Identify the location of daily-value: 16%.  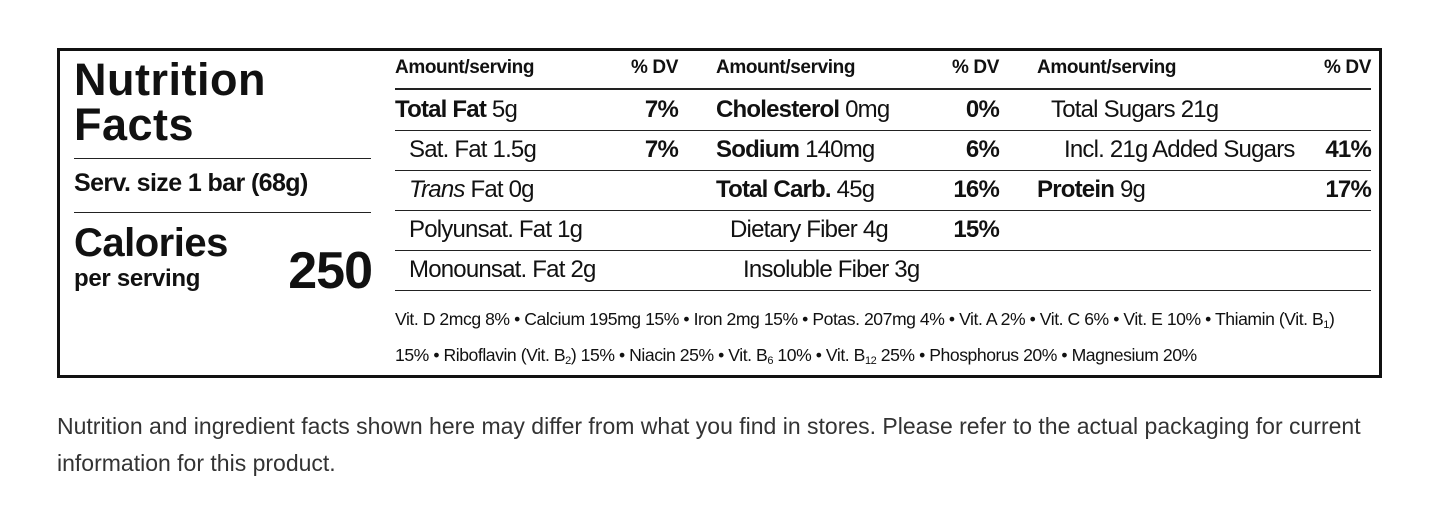
(976, 189).